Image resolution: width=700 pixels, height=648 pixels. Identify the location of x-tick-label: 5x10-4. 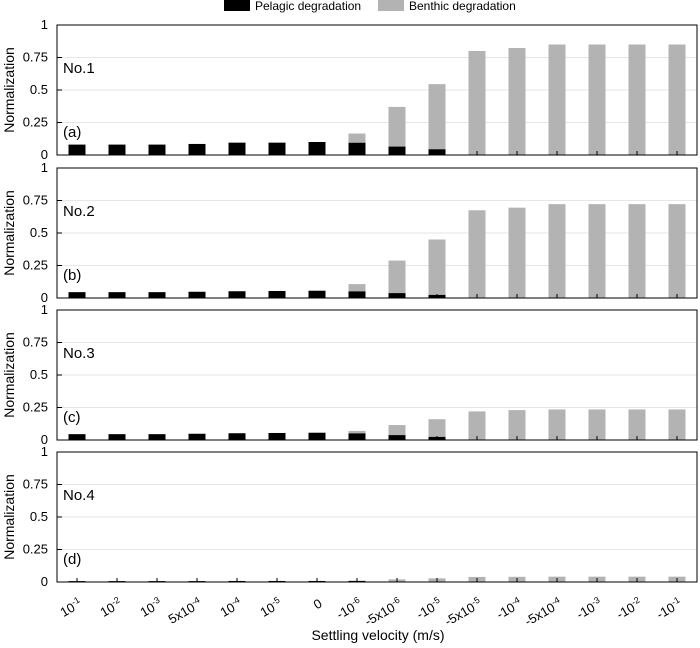
(184, 611).